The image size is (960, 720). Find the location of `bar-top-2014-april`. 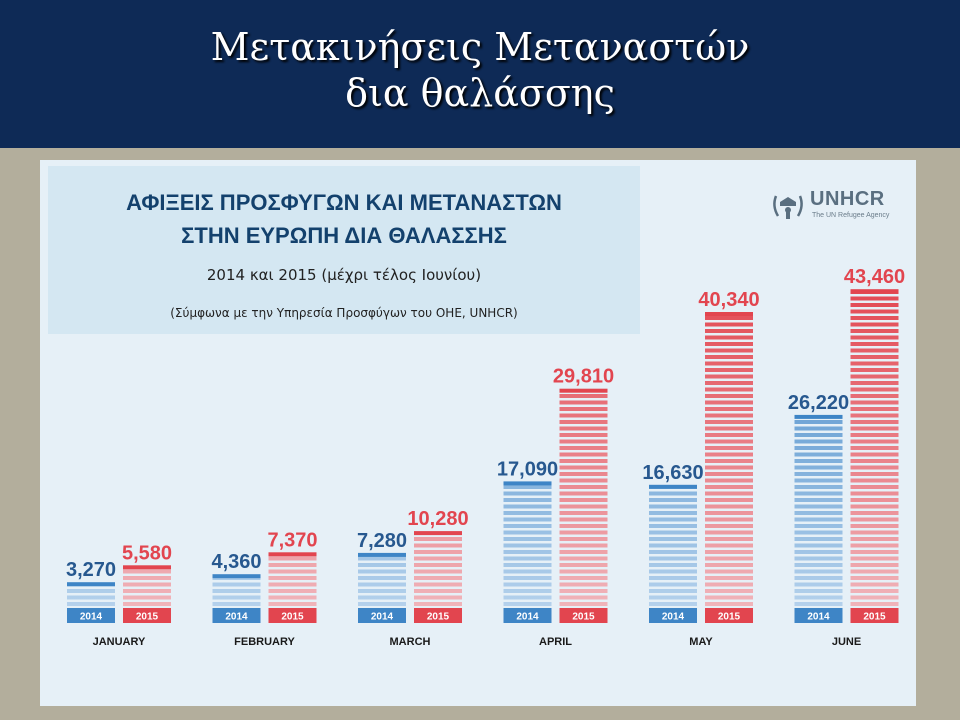

bar-top-2014-april is located at coordinates (527, 483).